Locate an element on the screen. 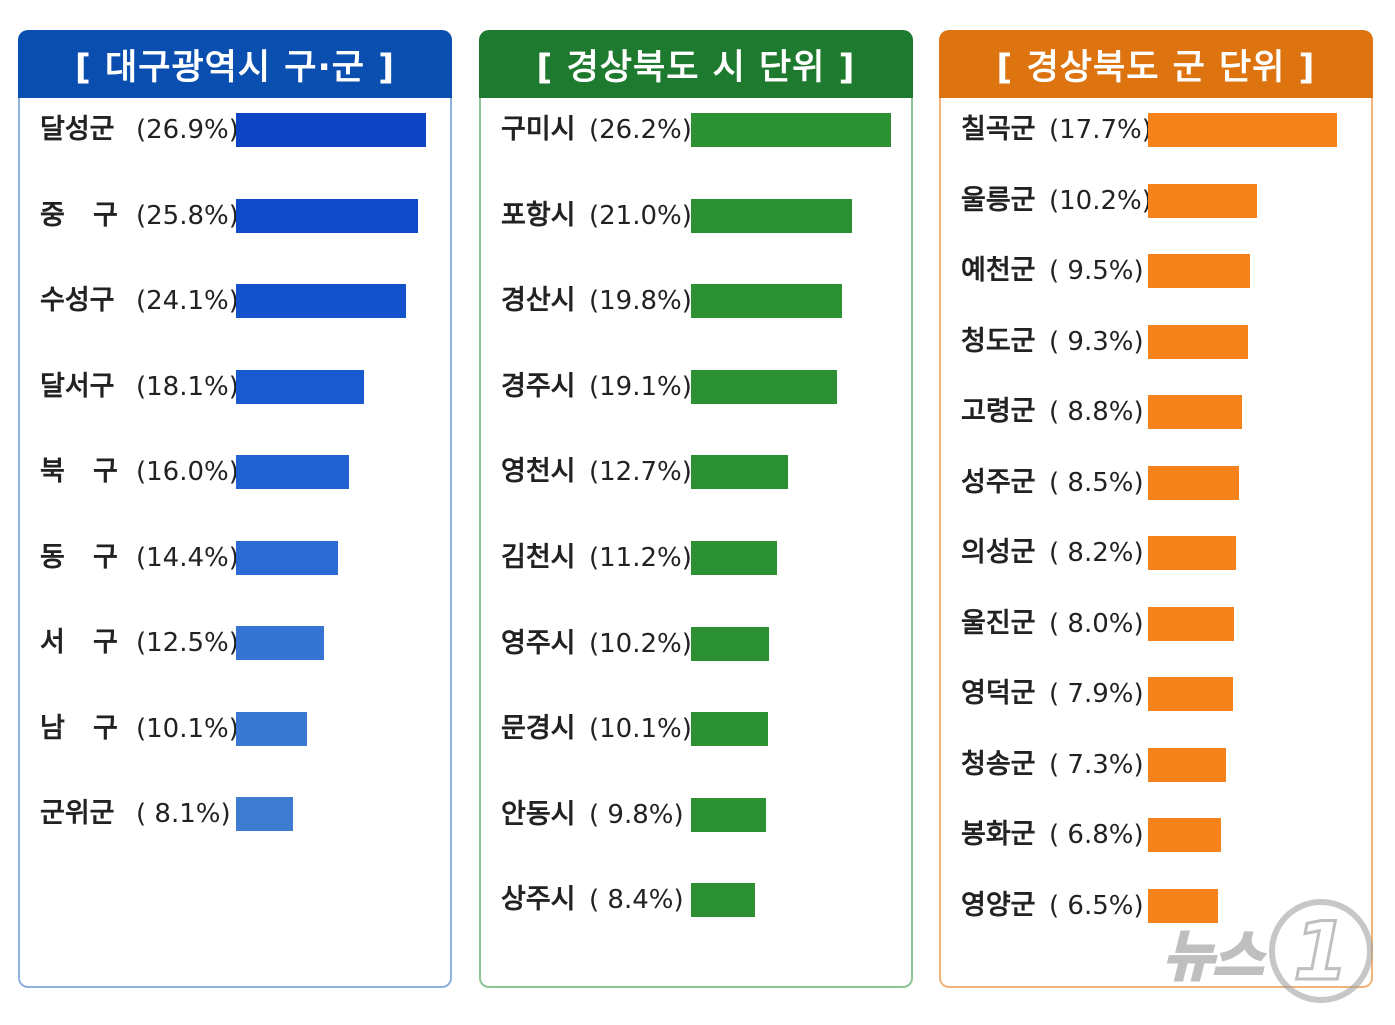 The width and height of the screenshot is (1395, 1025). category-label: 수성구 is located at coordinates (77, 300).